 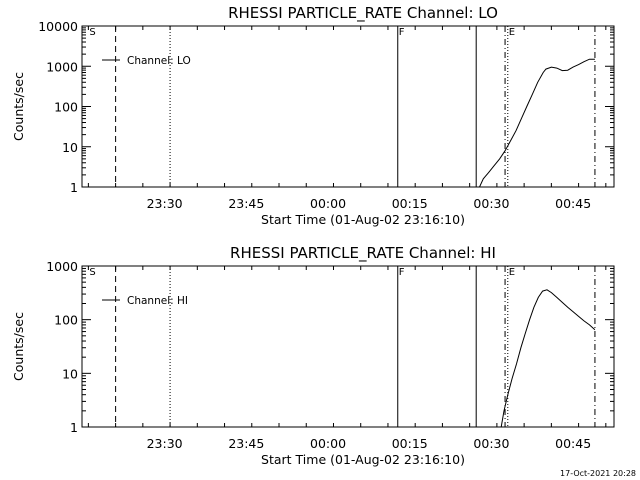 I want to click on chart-title: RHESSI PARTICLE_RATE Channel: HI, so click(x=363, y=253).